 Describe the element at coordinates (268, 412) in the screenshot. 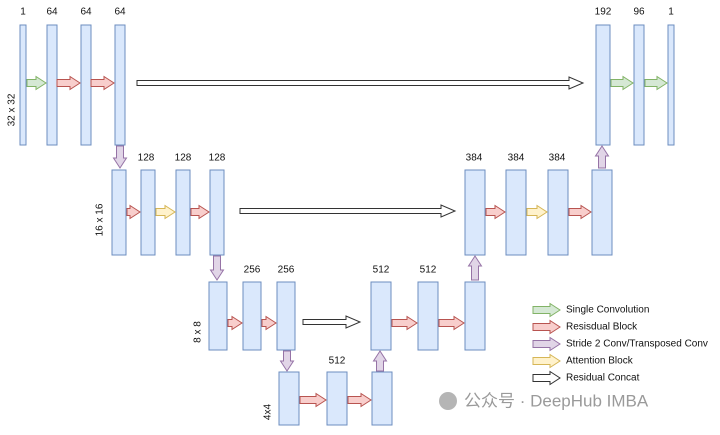

I see `resolution-label: 4x4` at that location.